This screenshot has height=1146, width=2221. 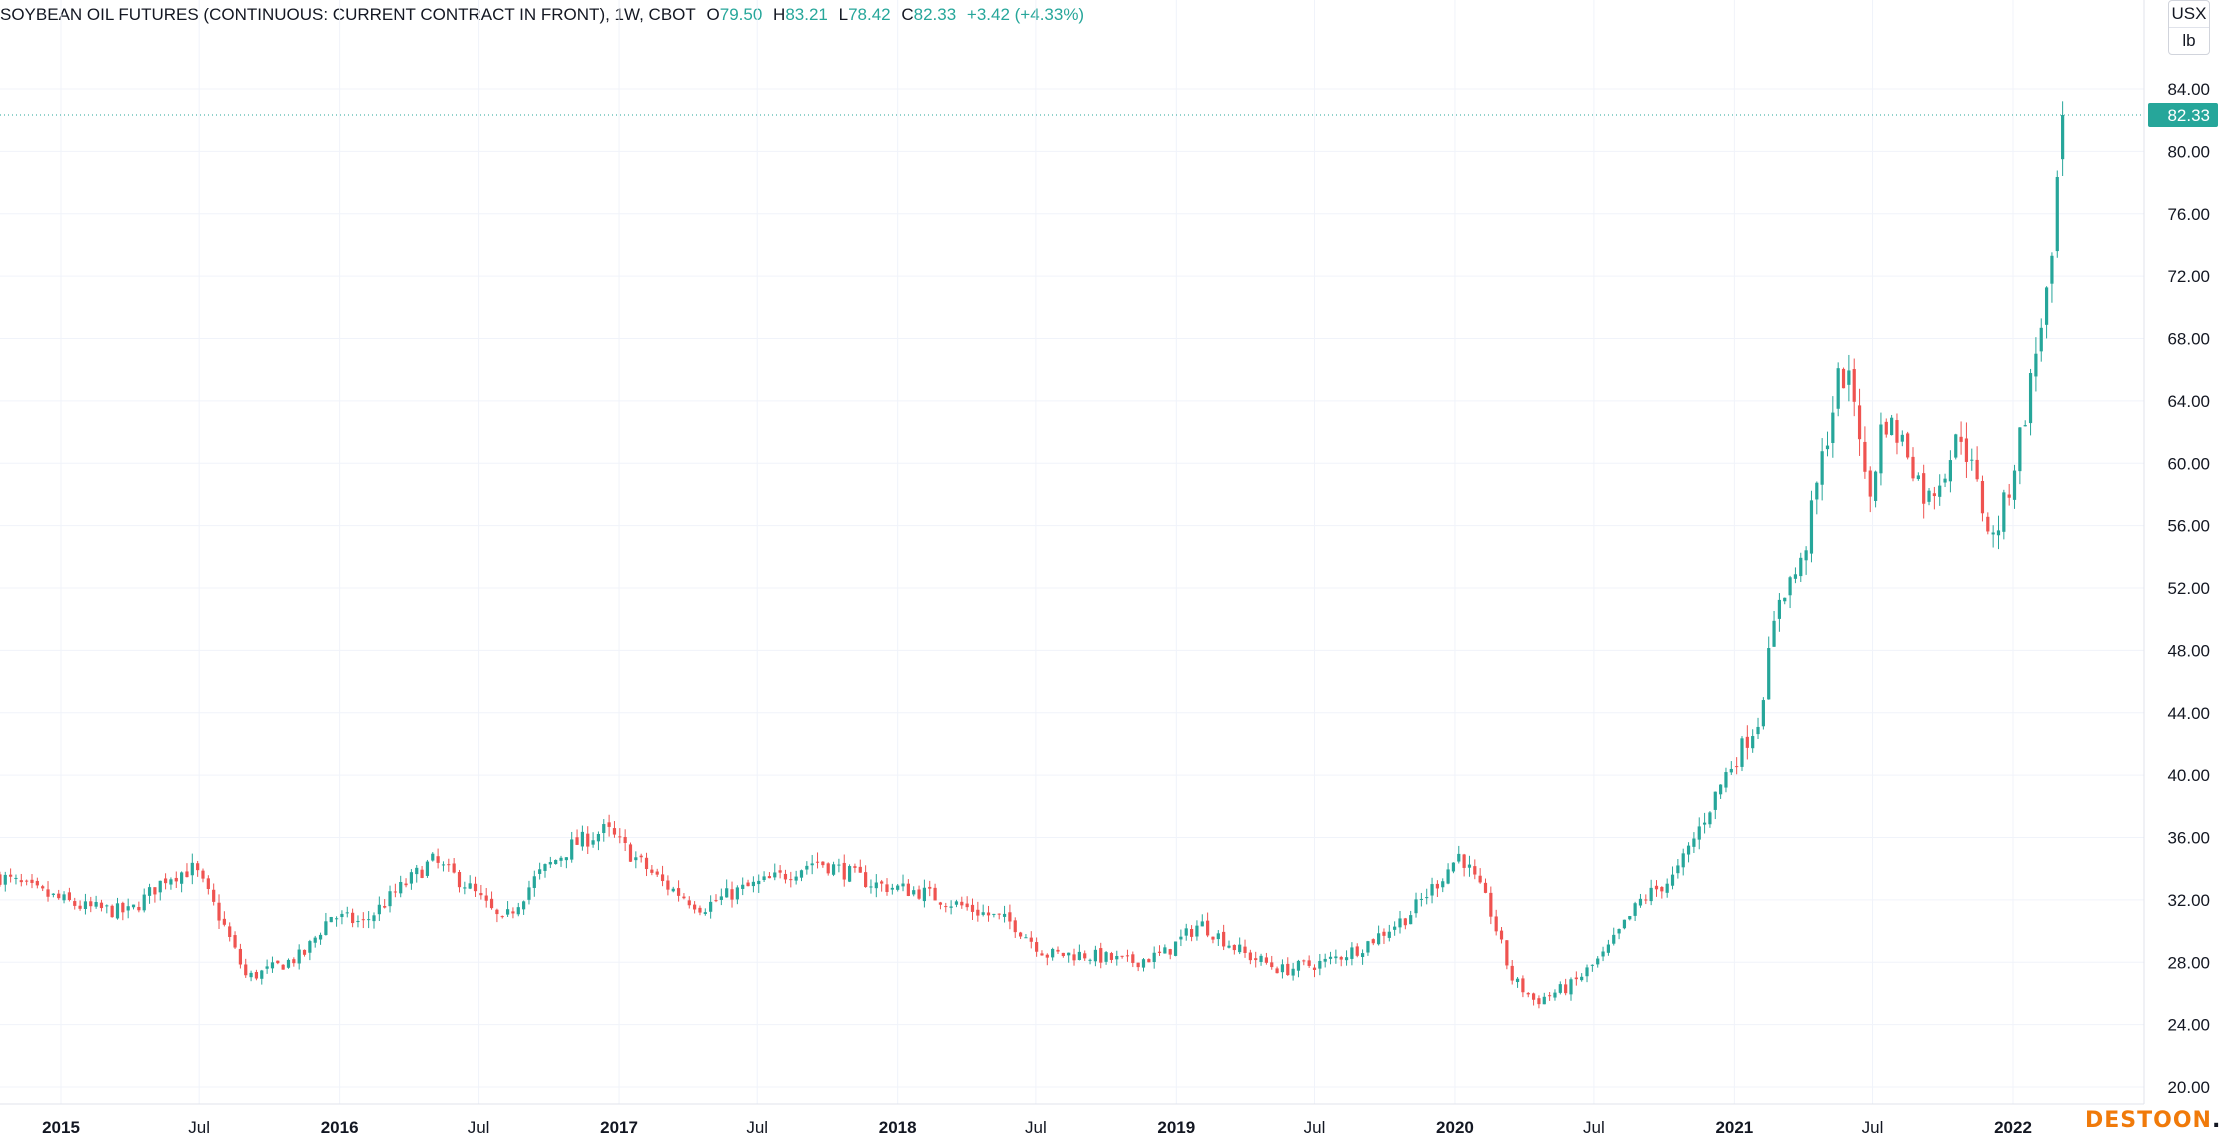 What do you see at coordinates (2188, 650) in the screenshot?
I see `price-tick-label: 48.00` at bounding box center [2188, 650].